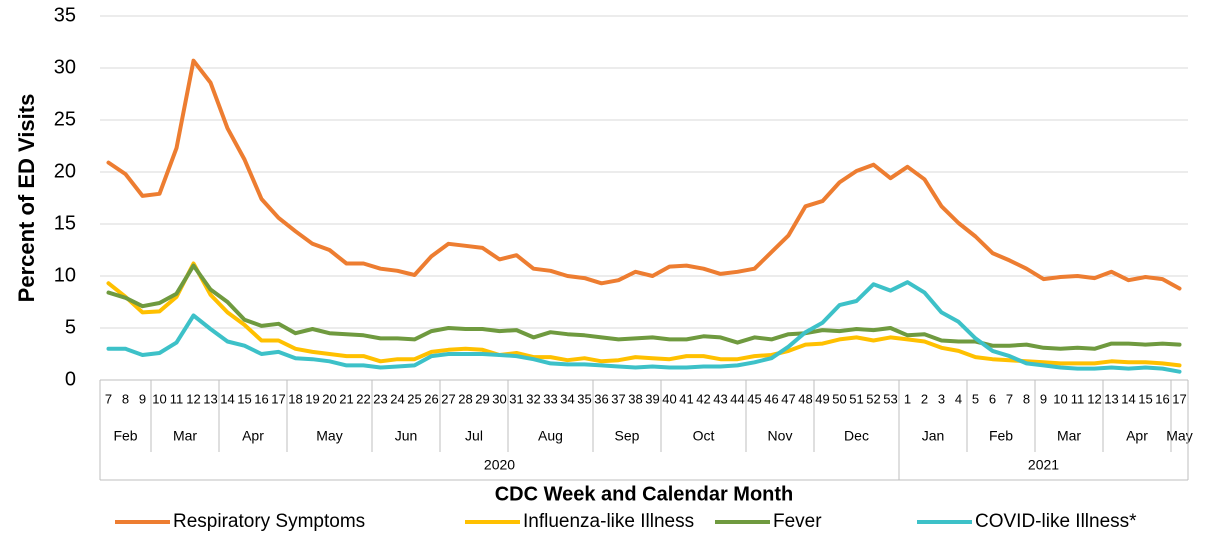  What do you see at coordinates (907, 398) in the screenshot?
I see `x-tick-label: 1` at bounding box center [907, 398].